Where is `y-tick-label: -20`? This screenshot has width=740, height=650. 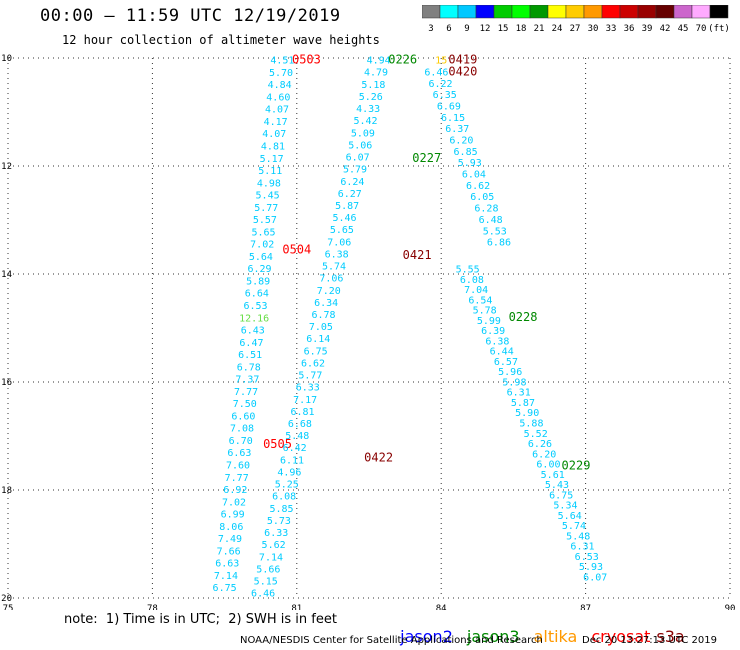 y-tick-label: -20 is located at coordinates (6, 599).